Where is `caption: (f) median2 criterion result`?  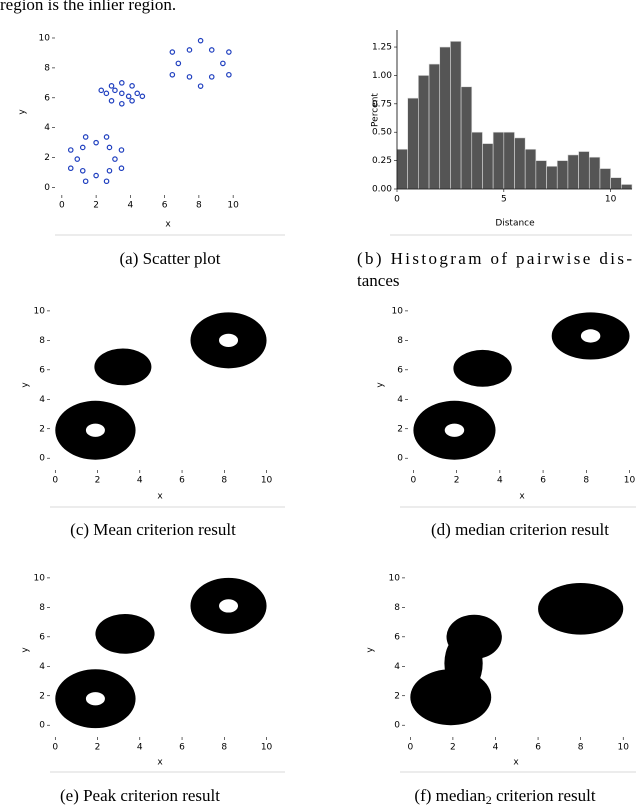 caption: (f) median2 criterion result is located at coordinates (504, 796).